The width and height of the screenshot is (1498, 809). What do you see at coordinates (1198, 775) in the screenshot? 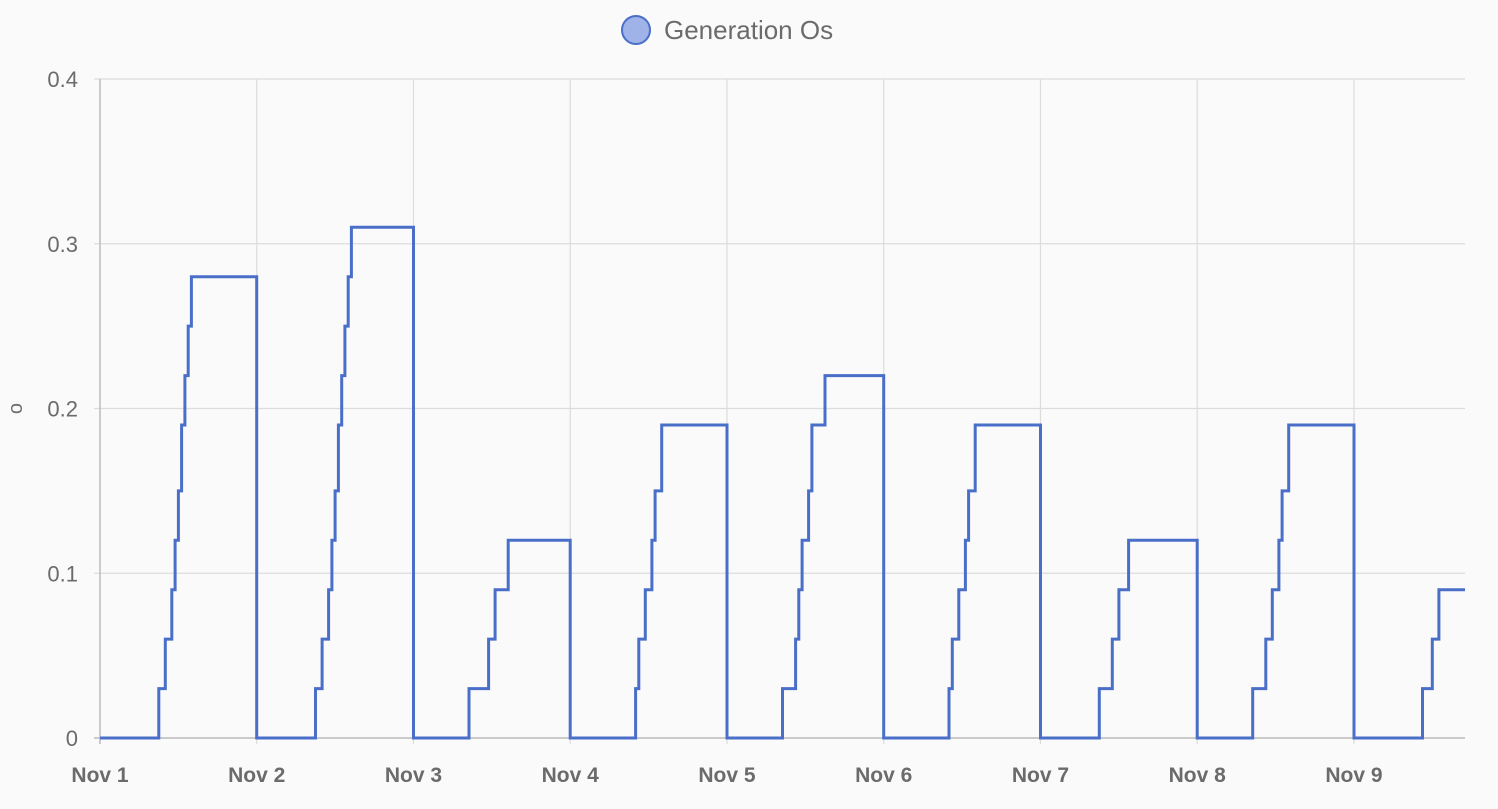
I see `x-tick-label: Nov 8` at bounding box center [1198, 775].